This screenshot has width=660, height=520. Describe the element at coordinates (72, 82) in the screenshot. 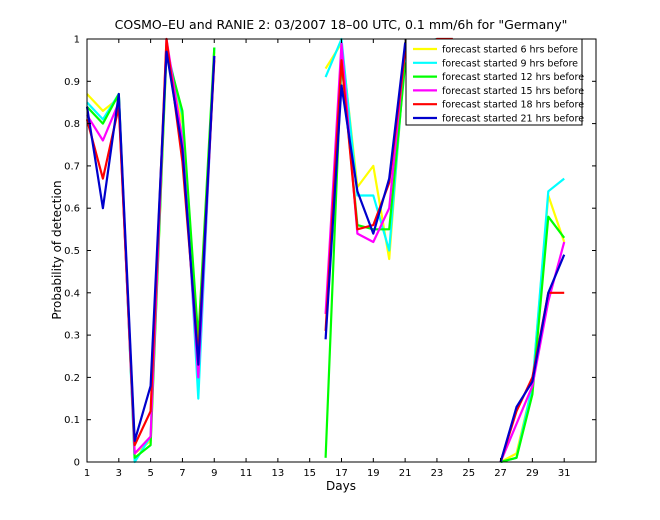

I see `y-tick-label: 0.9` at that location.